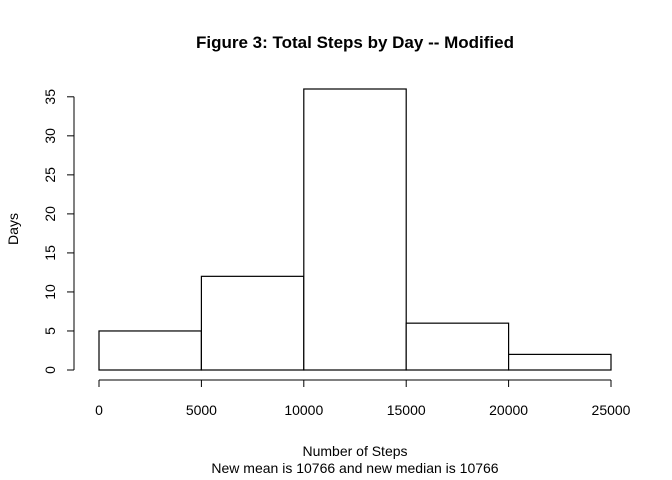  What do you see at coordinates (58, 231) in the screenshot?
I see `y-axis: 0 5 10 15 20 25 30 35` at bounding box center [58, 231].